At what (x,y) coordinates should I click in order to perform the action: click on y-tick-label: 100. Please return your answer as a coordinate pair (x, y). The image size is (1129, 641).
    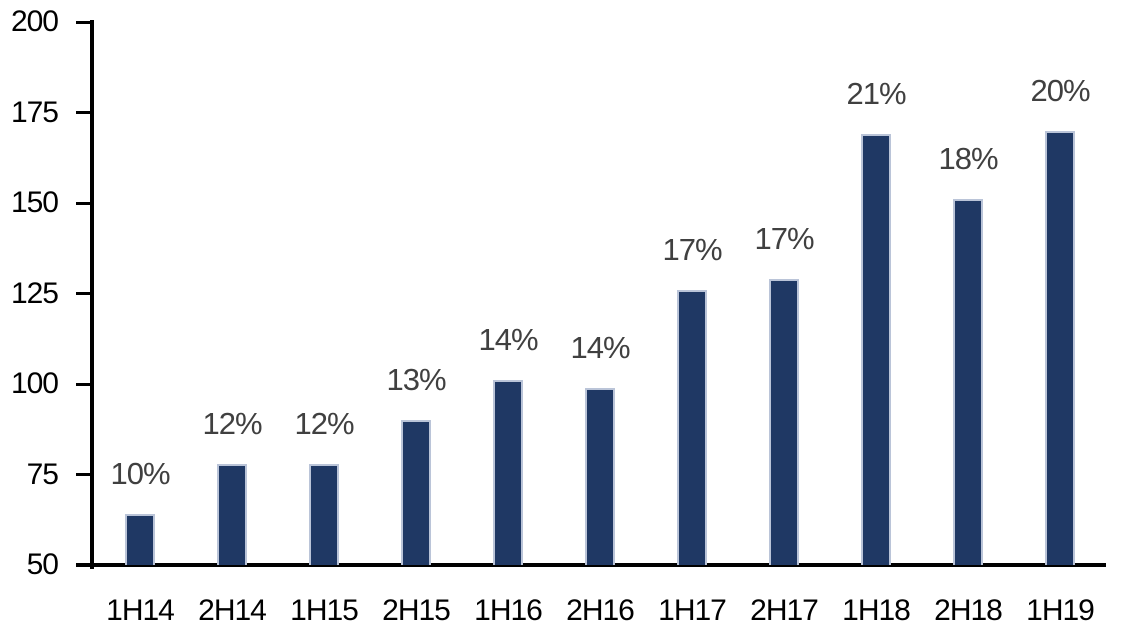
    Looking at the image, I should click on (34, 383).